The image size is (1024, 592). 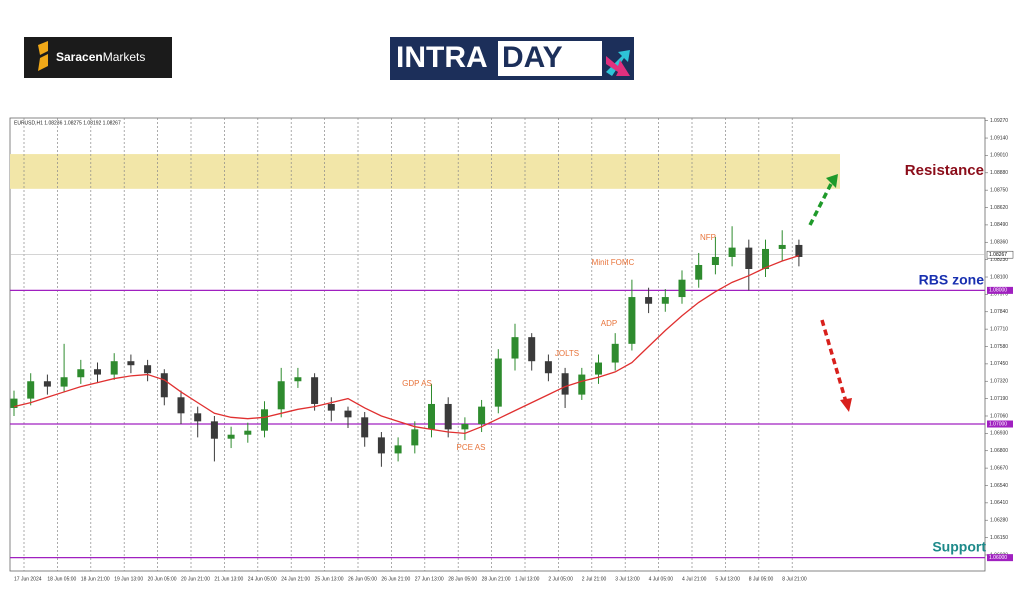 I want to click on annotation: JOLTS, so click(x=567, y=353).